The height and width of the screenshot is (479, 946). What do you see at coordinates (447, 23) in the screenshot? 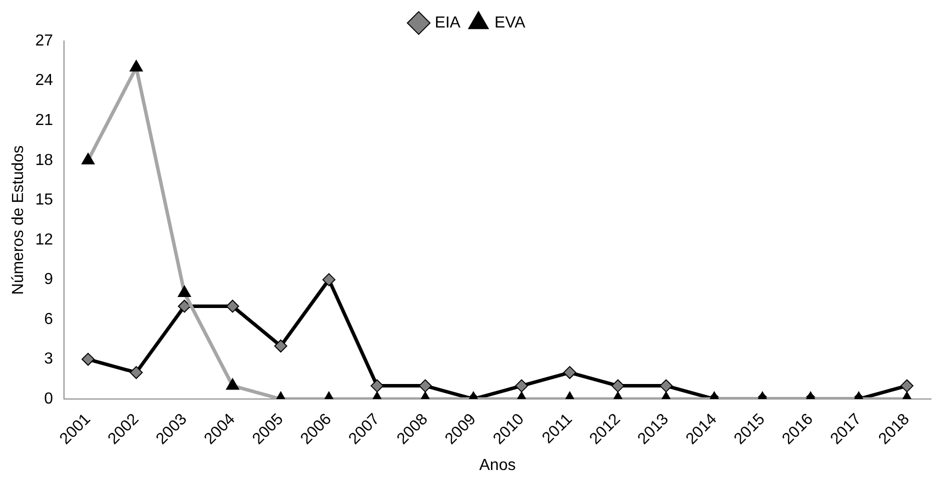
I see `legend-label: EIA` at bounding box center [447, 23].